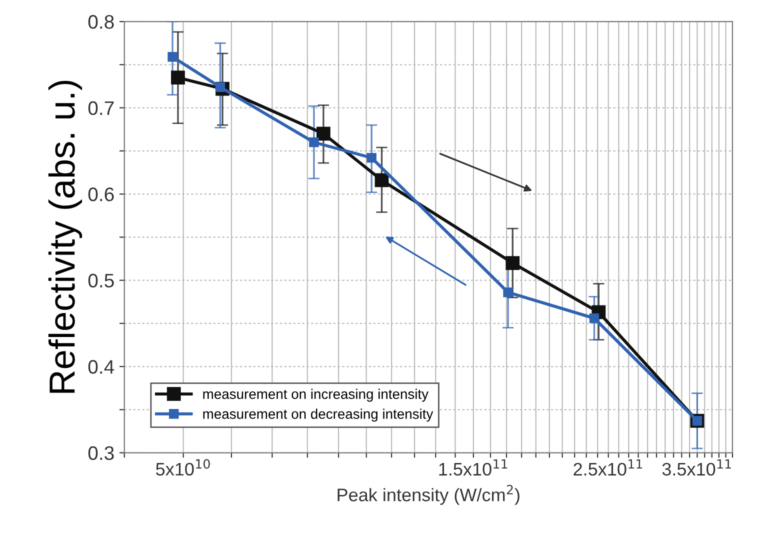 The image size is (763, 539). Describe the element at coordinates (696, 467) in the screenshot. I see `x-tick-label: 3.5x10$^{11}$` at that location.